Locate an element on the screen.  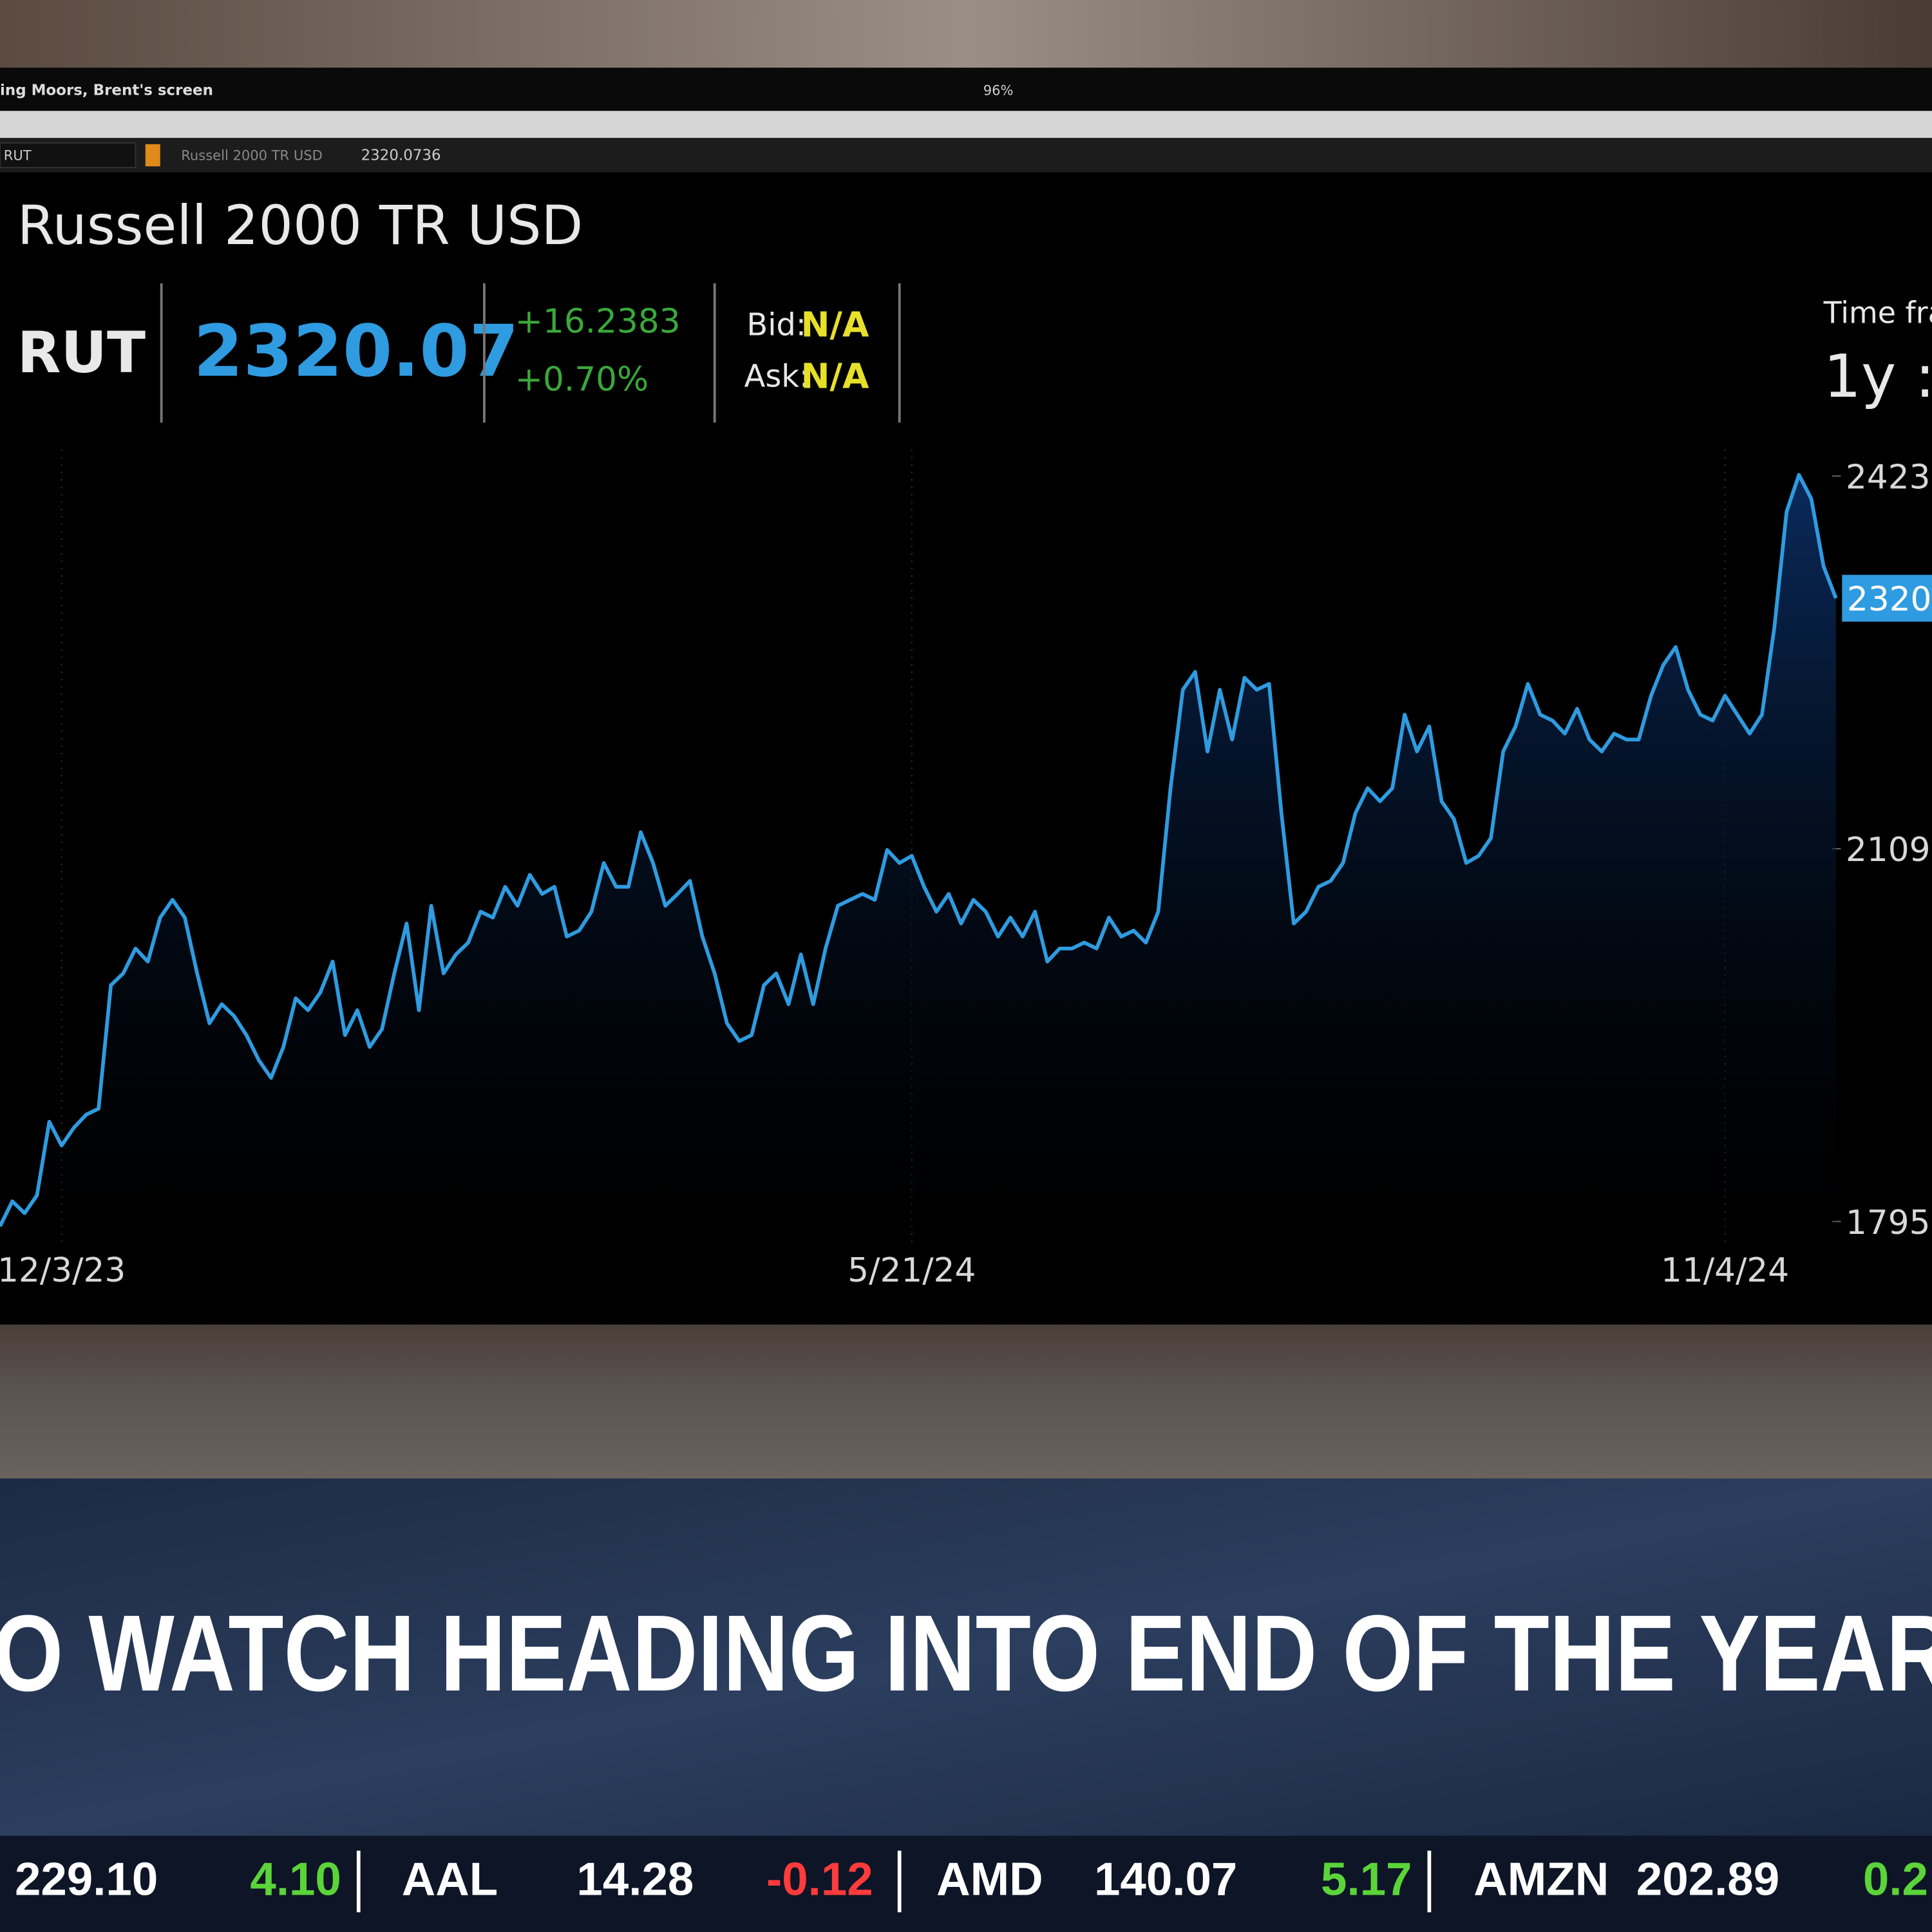
x-tick-label: 12/3/23 is located at coordinates (63, 1270).